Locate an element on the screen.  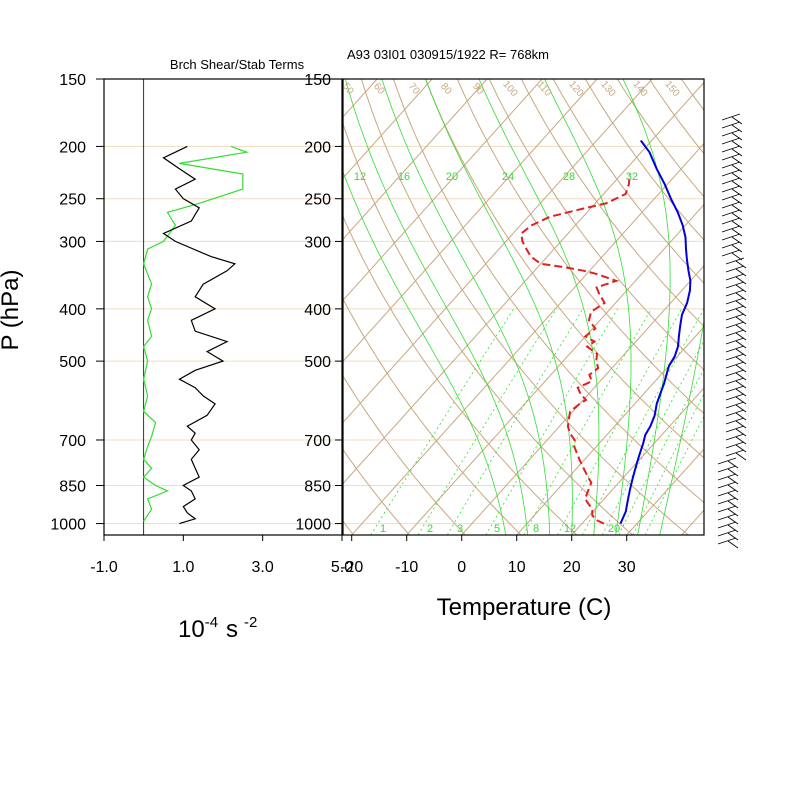
left-x-axis-label: 10-4 s -2 is located at coordinates (217, 628).